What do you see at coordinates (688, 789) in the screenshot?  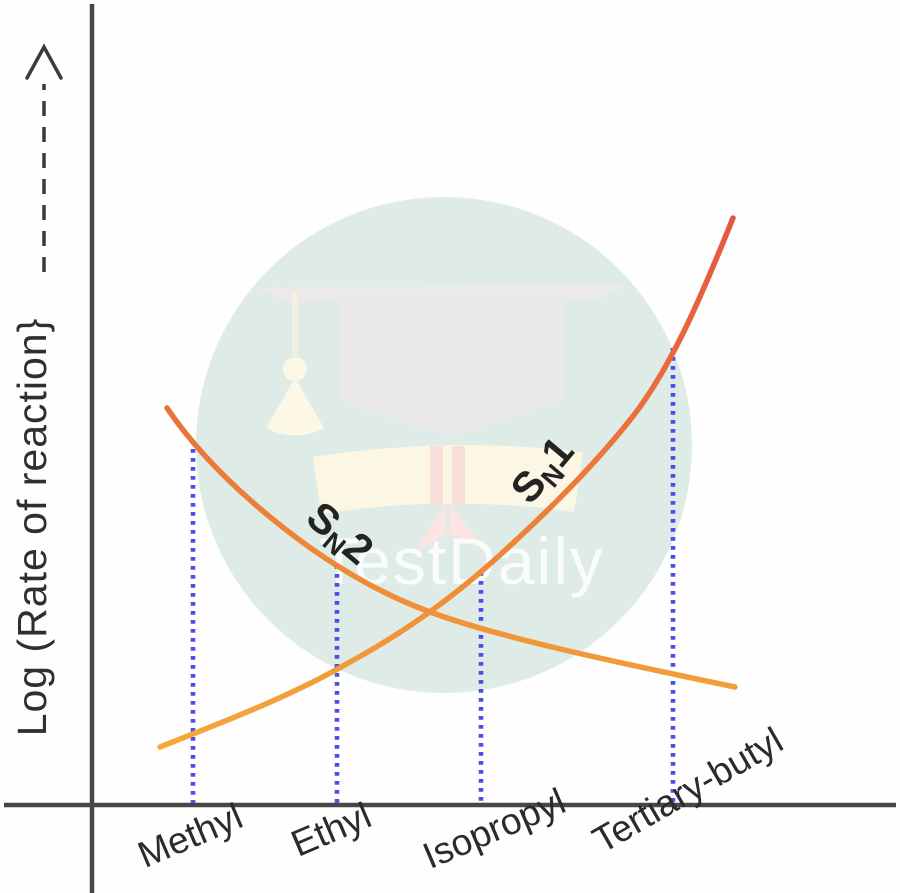 I see `x-label-tertiary-butyl: Tertiary-butyl` at bounding box center [688, 789].